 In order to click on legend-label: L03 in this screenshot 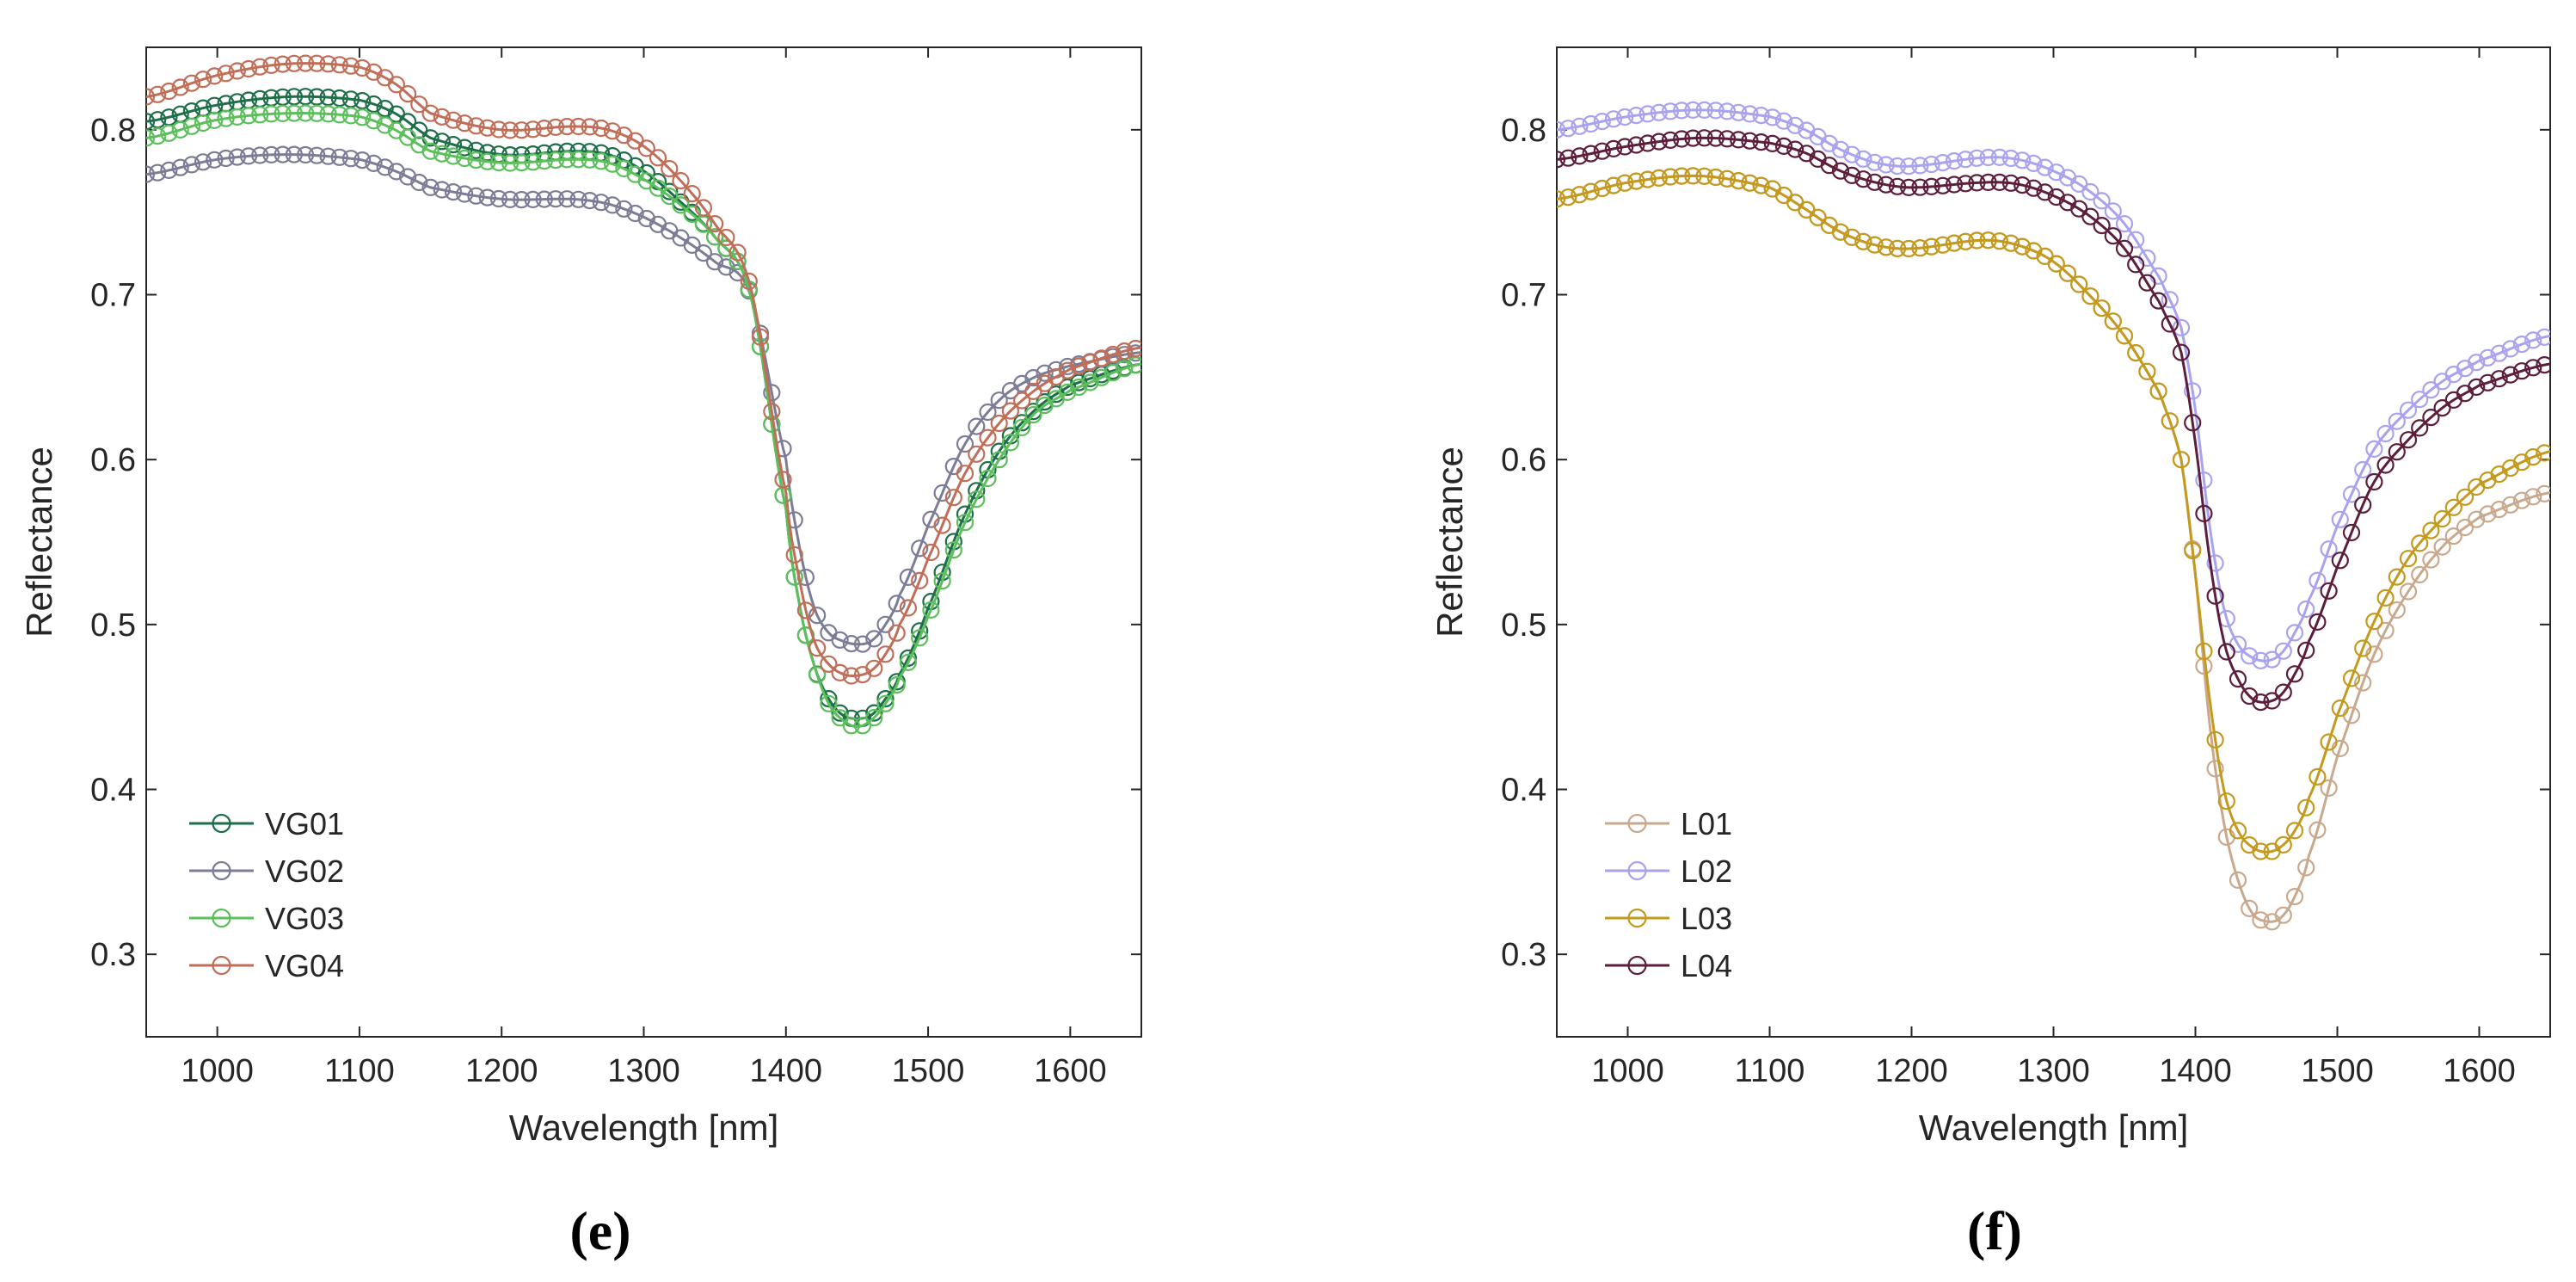, I will do `click(1706, 918)`.